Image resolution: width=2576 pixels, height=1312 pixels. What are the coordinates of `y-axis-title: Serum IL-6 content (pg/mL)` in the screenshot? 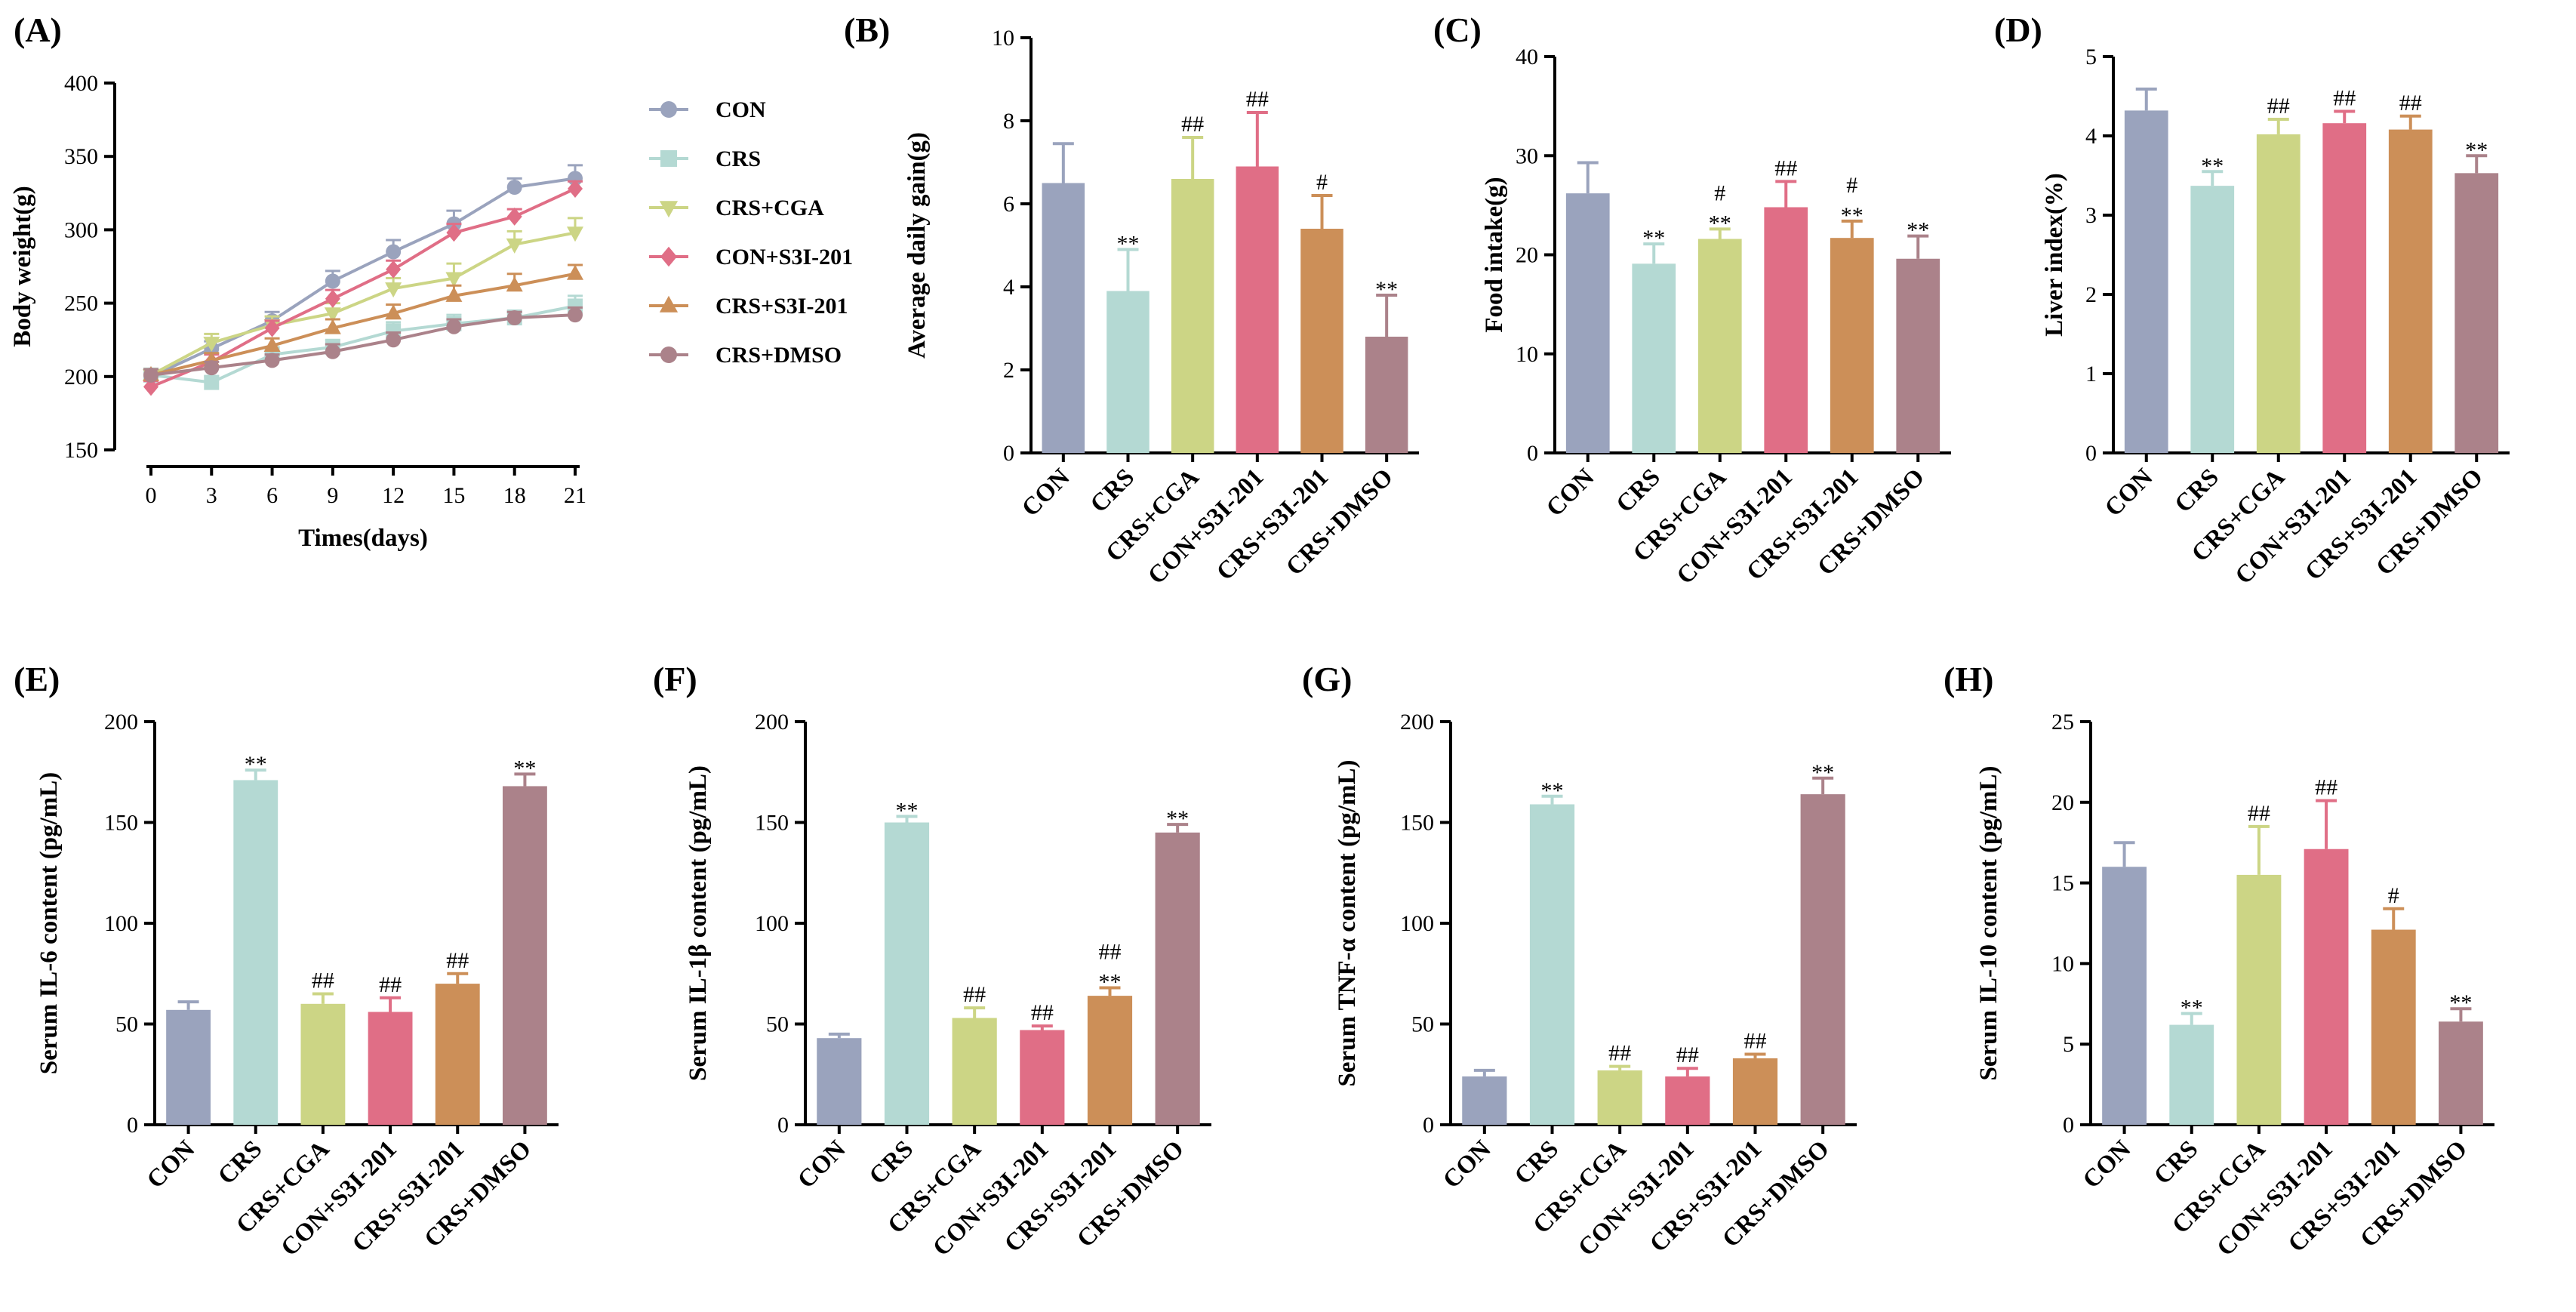 It's located at (49, 923).